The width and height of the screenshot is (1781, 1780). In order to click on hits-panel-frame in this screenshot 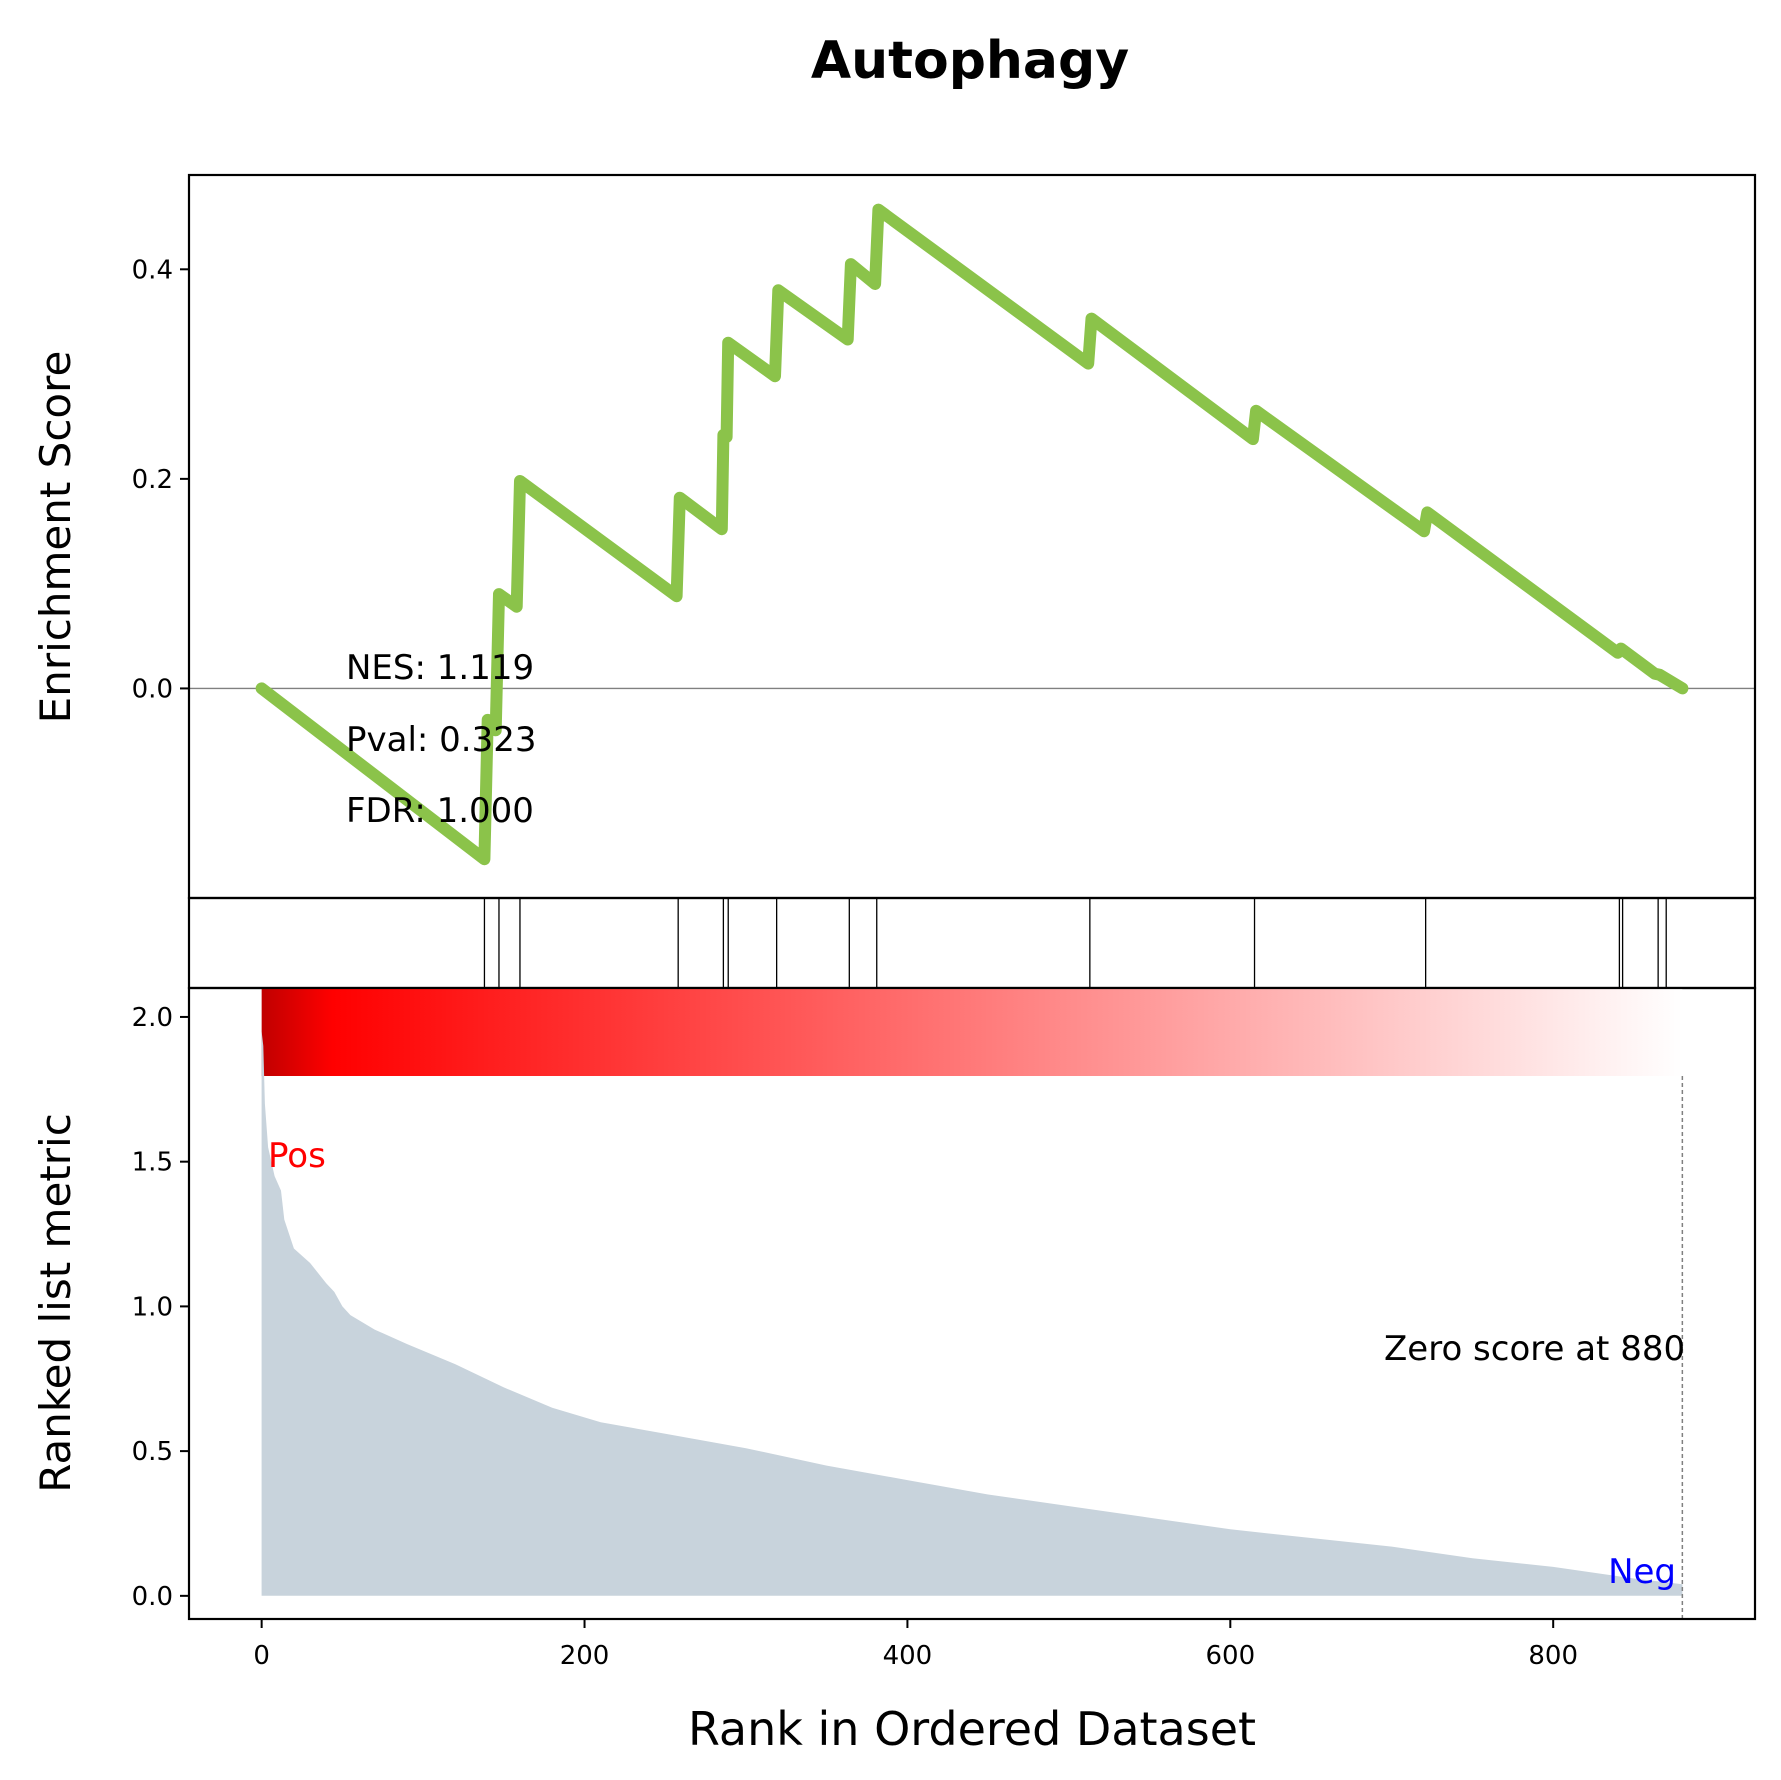, I will do `click(972, 943)`.